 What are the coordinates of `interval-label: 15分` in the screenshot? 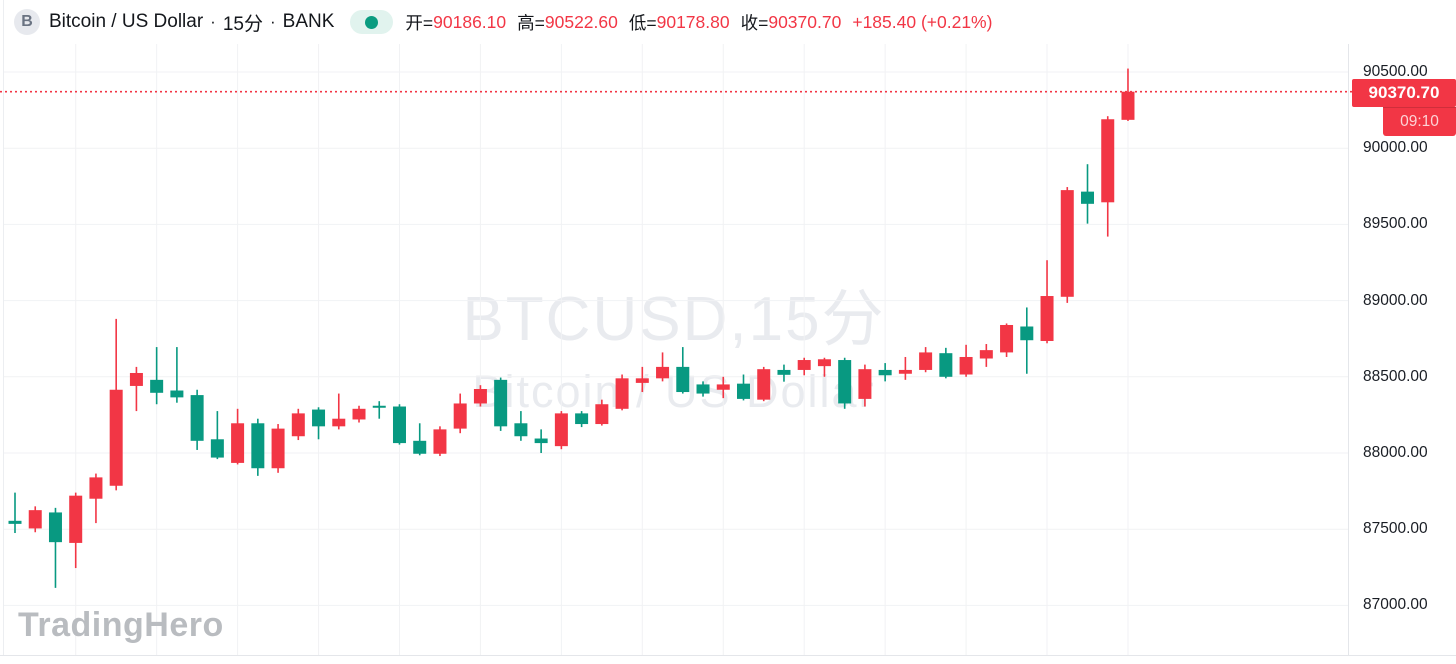 It's located at (242, 24).